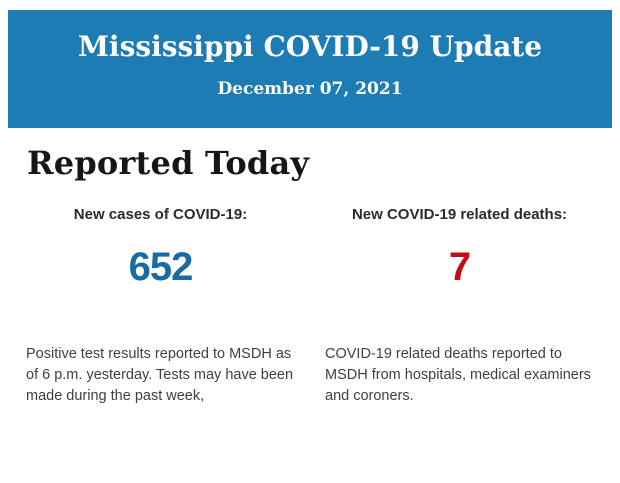 The width and height of the screenshot is (620, 483). What do you see at coordinates (310, 89) in the screenshot?
I see `report-date: December 07, 2021` at bounding box center [310, 89].